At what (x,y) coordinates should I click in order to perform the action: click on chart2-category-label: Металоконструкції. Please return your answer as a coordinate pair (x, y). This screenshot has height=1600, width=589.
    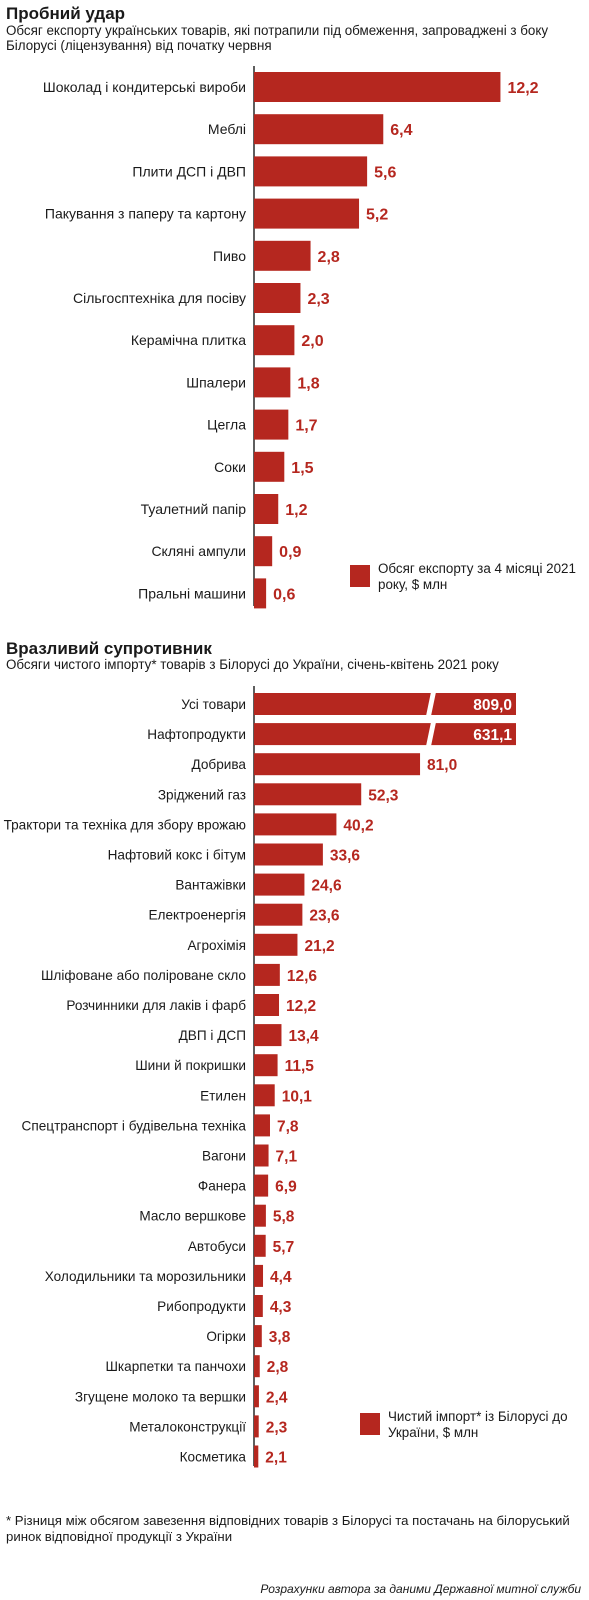
    Looking at the image, I should click on (187, 1426).